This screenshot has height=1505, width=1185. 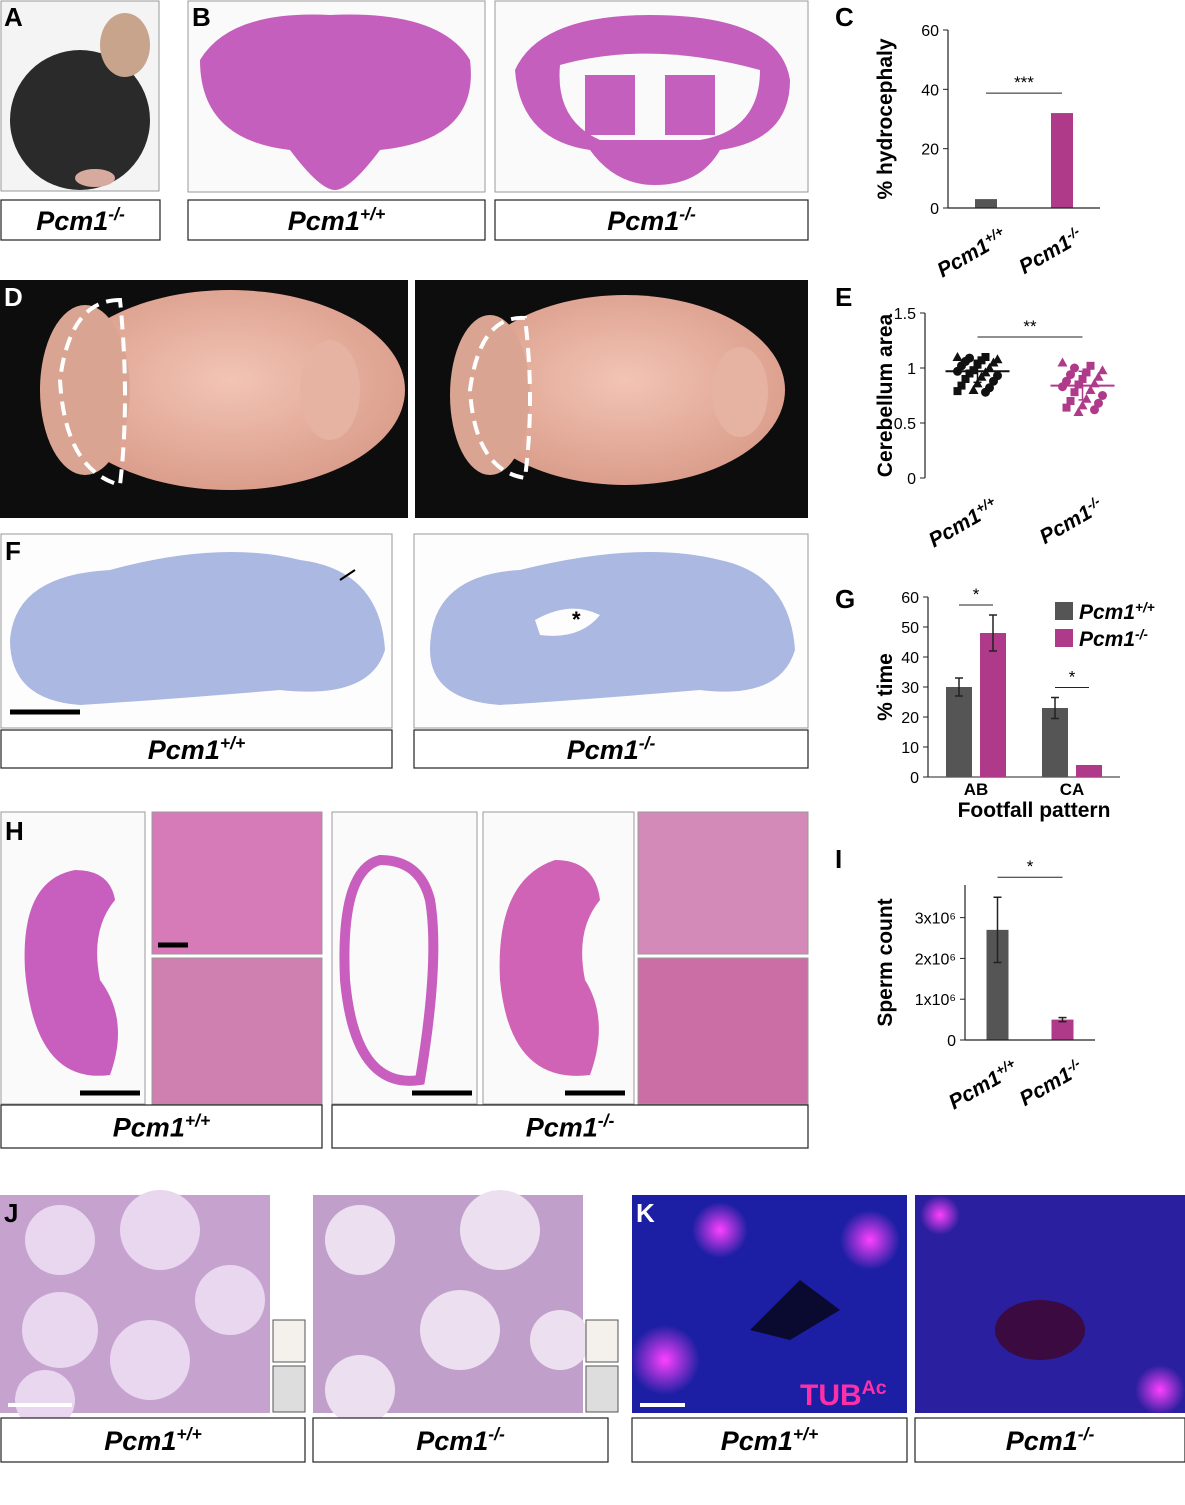 What do you see at coordinates (645, 1213) in the screenshot?
I see `panel-letter: K` at bounding box center [645, 1213].